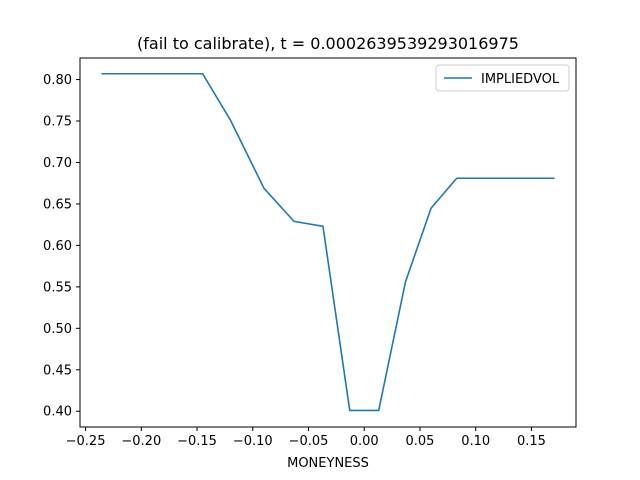 The image size is (640, 480). What do you see at coordinates (531, 441) in the screenshot?
I see `x-tick-label: 0.15` at bounding box center [531, 441].